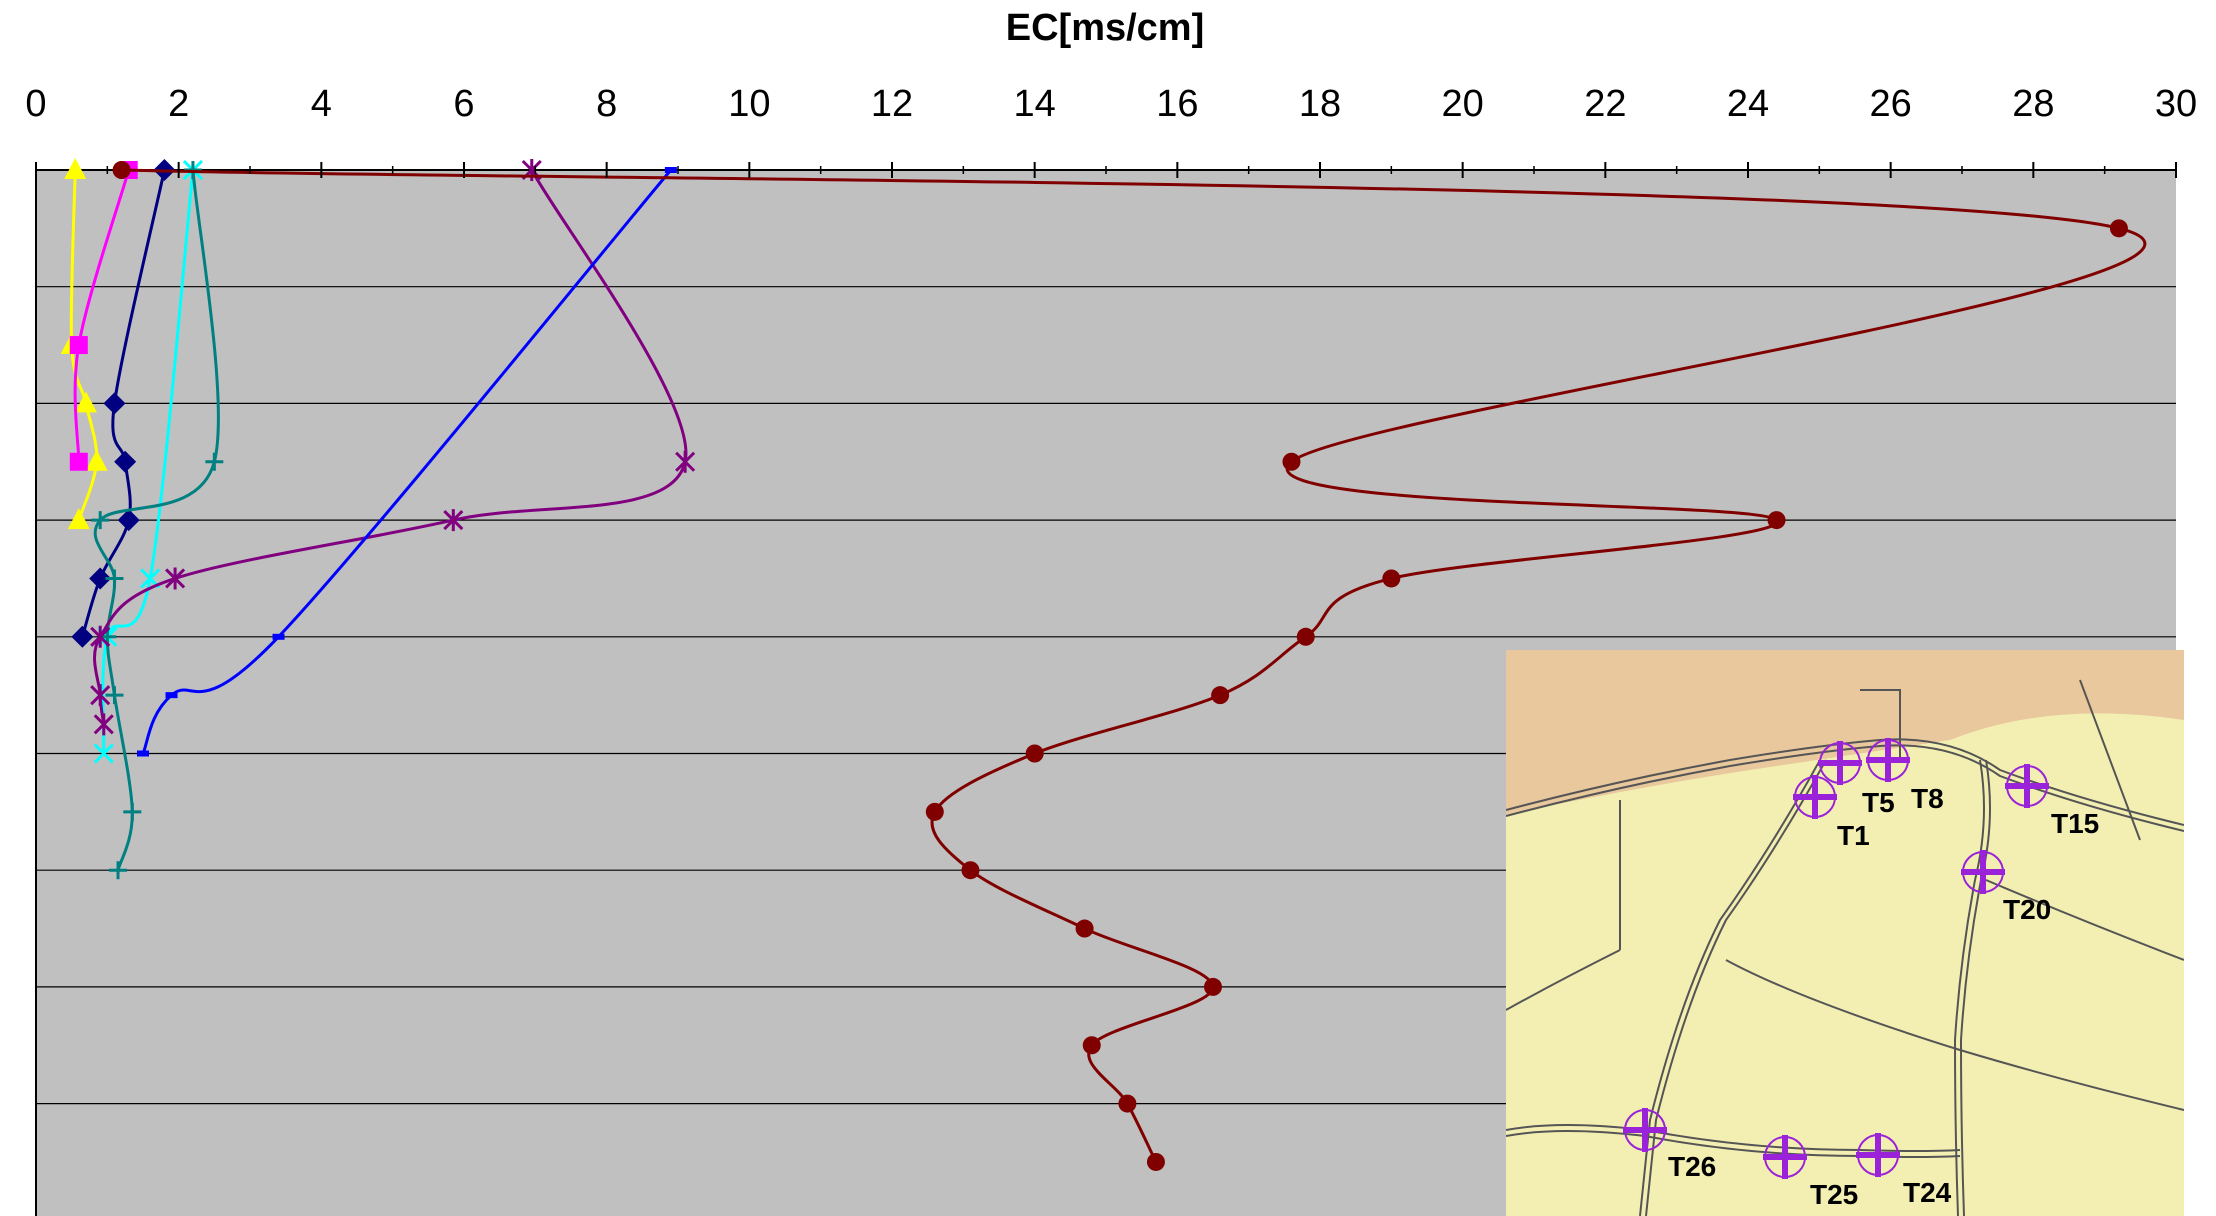  What do you see at coordinates (749, 104) in the screenshot?
I see `x-tick-label: 10` at bounding box center [749, 104].